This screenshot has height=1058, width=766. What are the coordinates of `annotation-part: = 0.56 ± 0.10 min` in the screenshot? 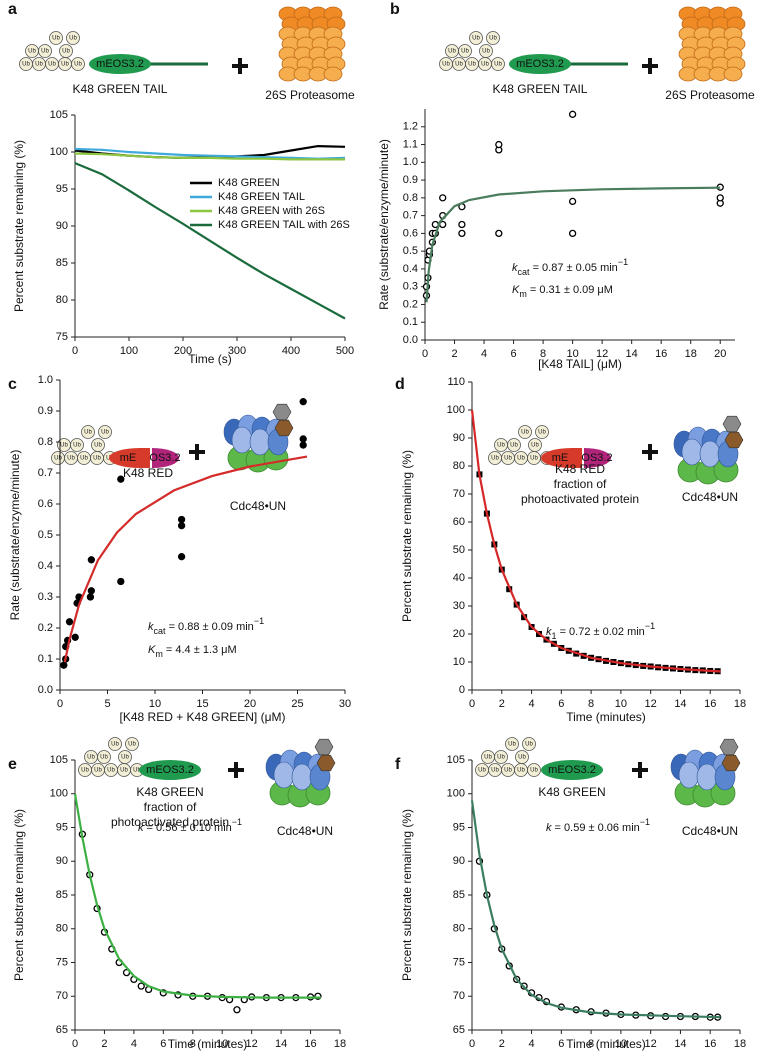 It's located at (188, 828).